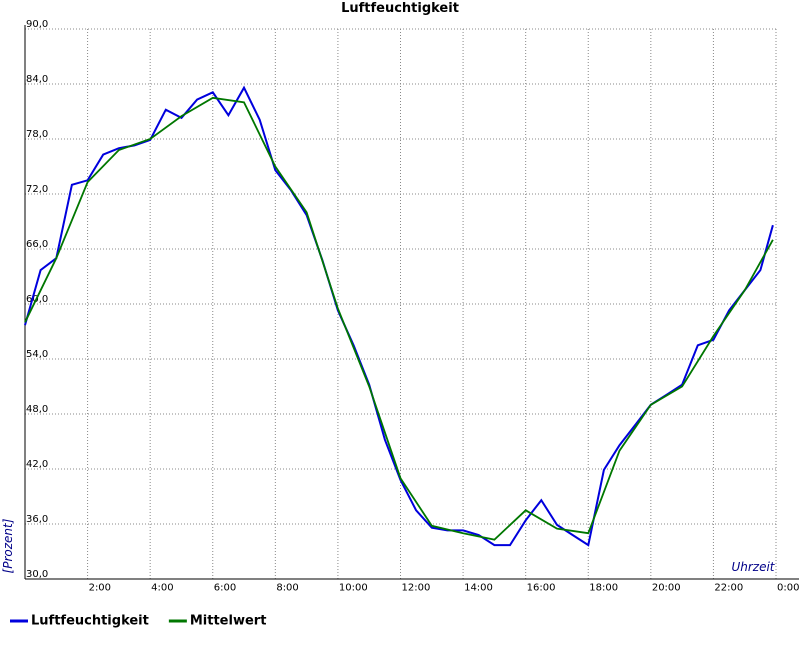  I want to click on x-tick-label: 16:00, so click(541, 587).